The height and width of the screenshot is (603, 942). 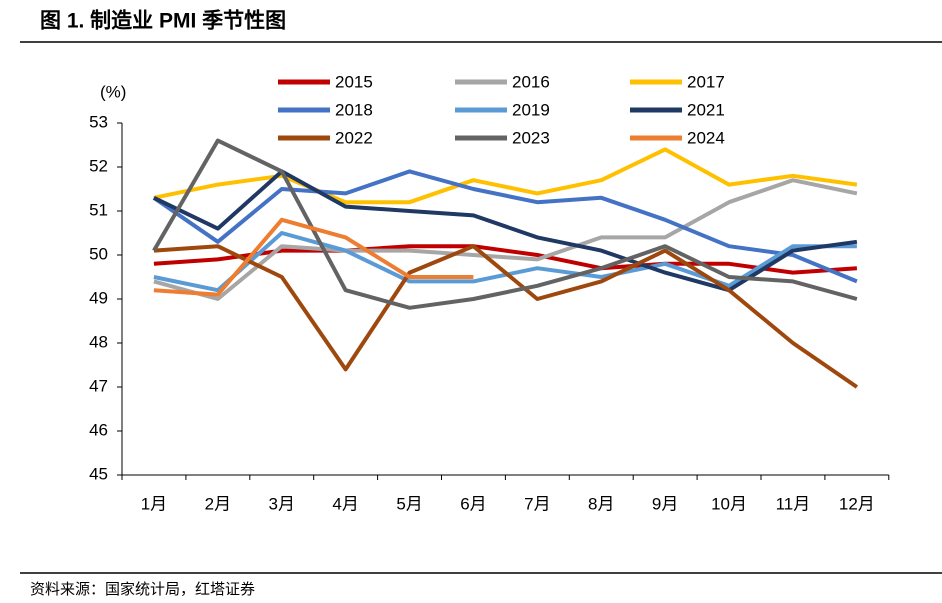 I want to click on x-tick-label: 8月, so click(x=601, y=503).